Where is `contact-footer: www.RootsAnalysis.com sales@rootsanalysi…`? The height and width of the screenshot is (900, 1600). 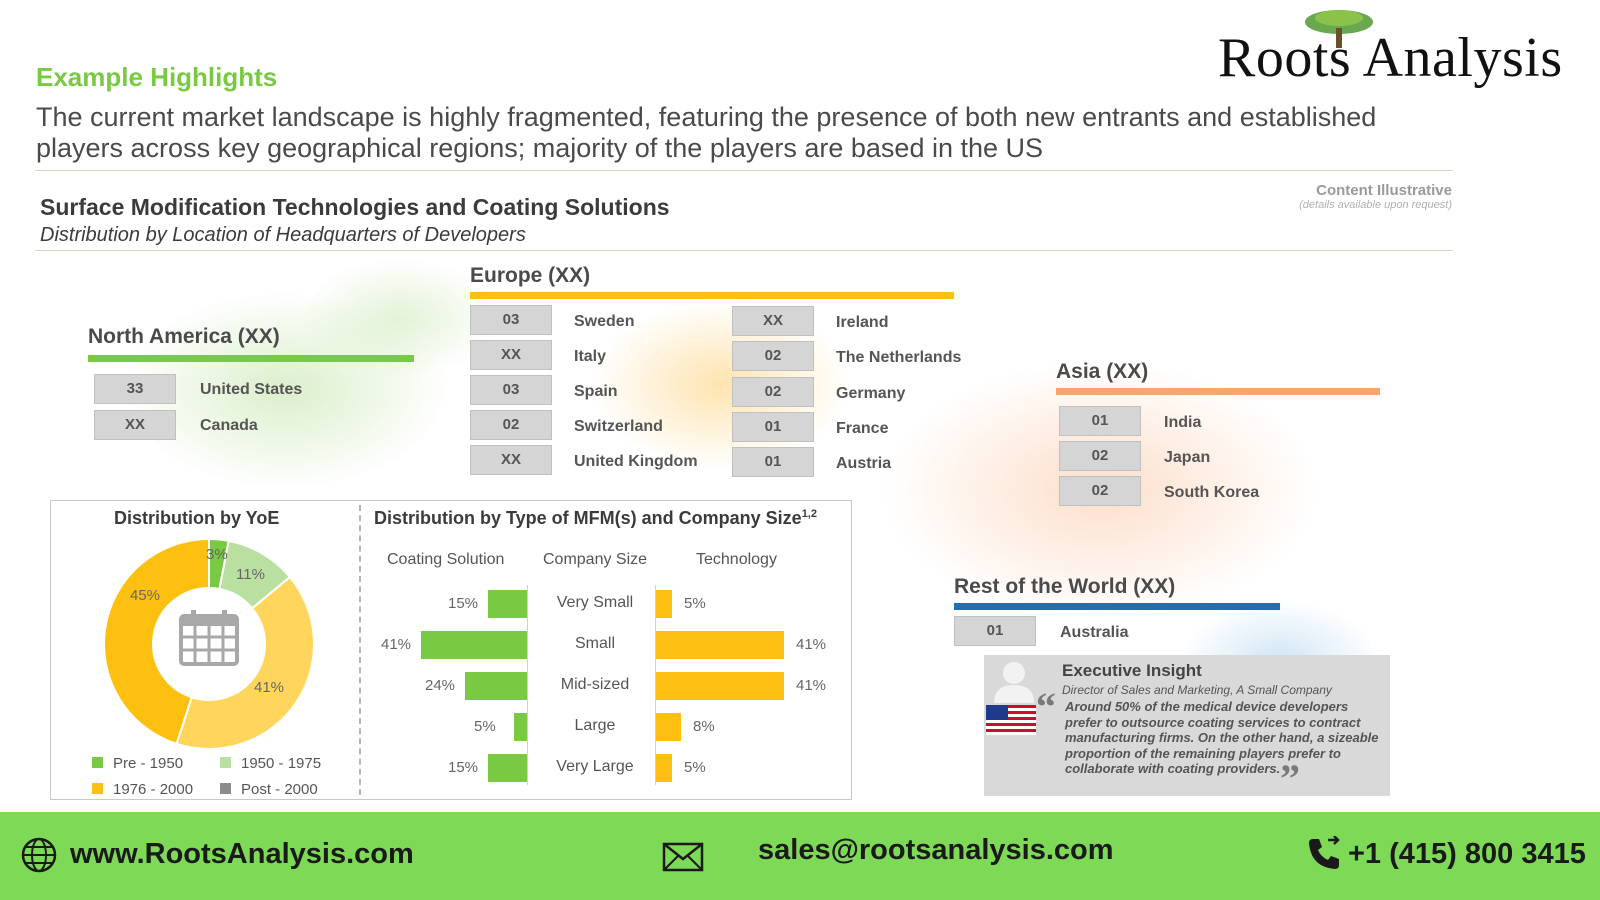 contact-footer: www.RootsAnalysis.com sales@rootsanalysi… is located at coordinates (800, 856).